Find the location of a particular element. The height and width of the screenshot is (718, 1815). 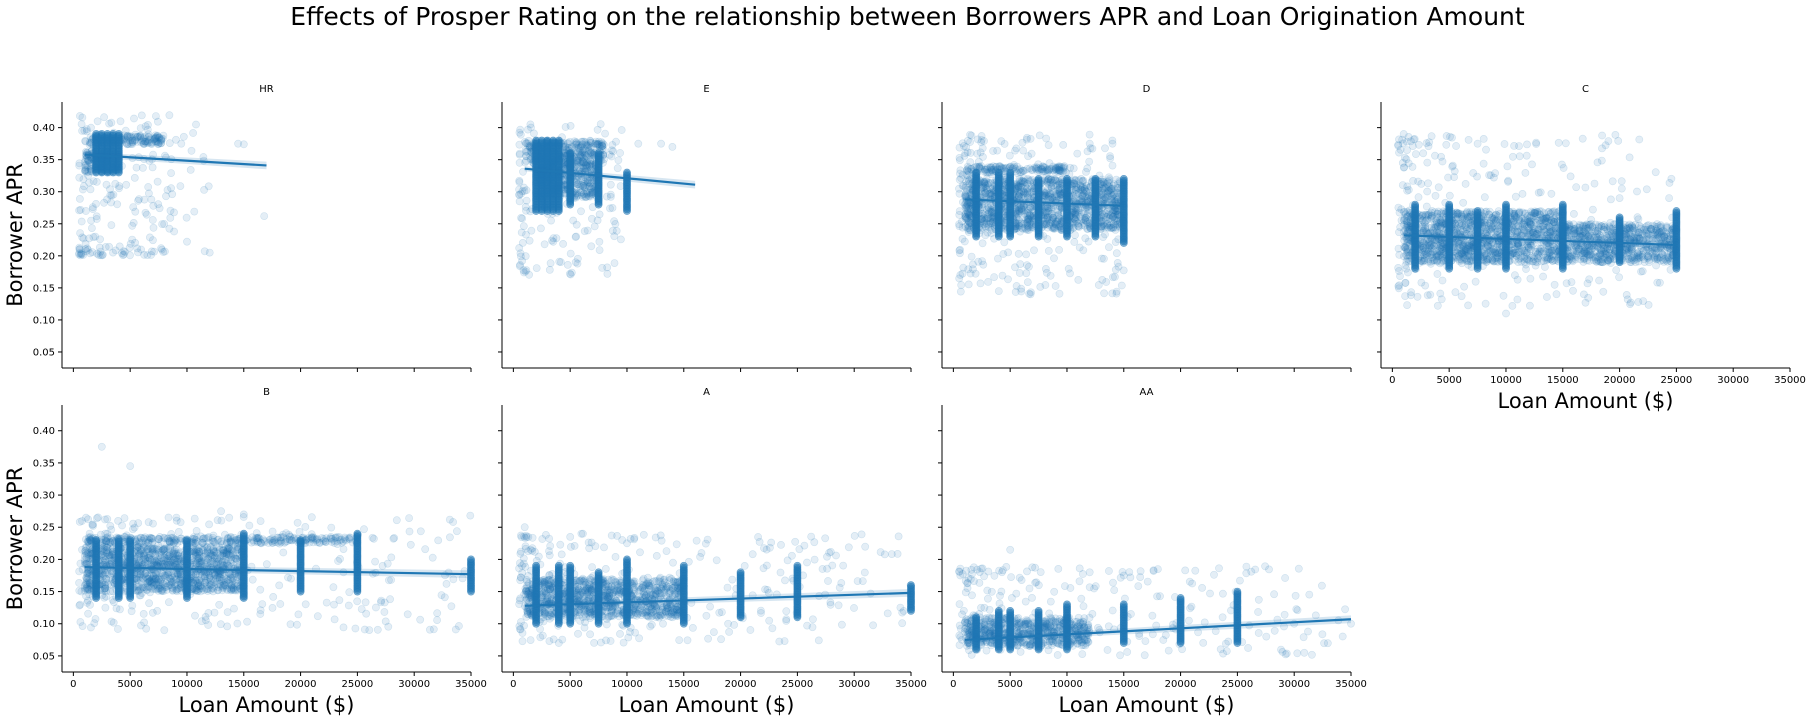

facet-title: HR is located at coordinates (266, 89).